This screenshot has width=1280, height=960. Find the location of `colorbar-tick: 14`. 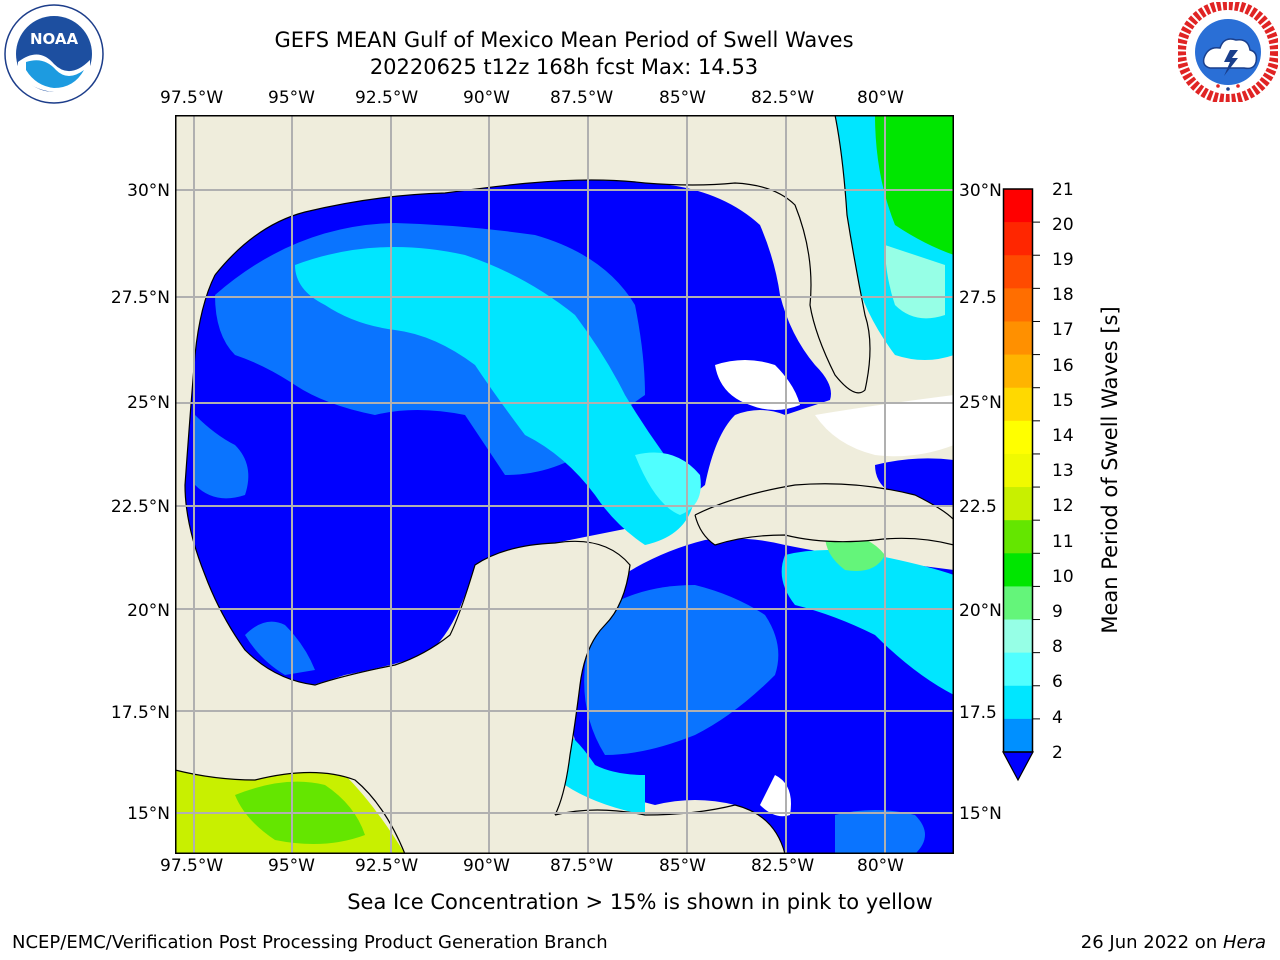

colorbar-tick: 14 is located at coordinates (1063, 436).